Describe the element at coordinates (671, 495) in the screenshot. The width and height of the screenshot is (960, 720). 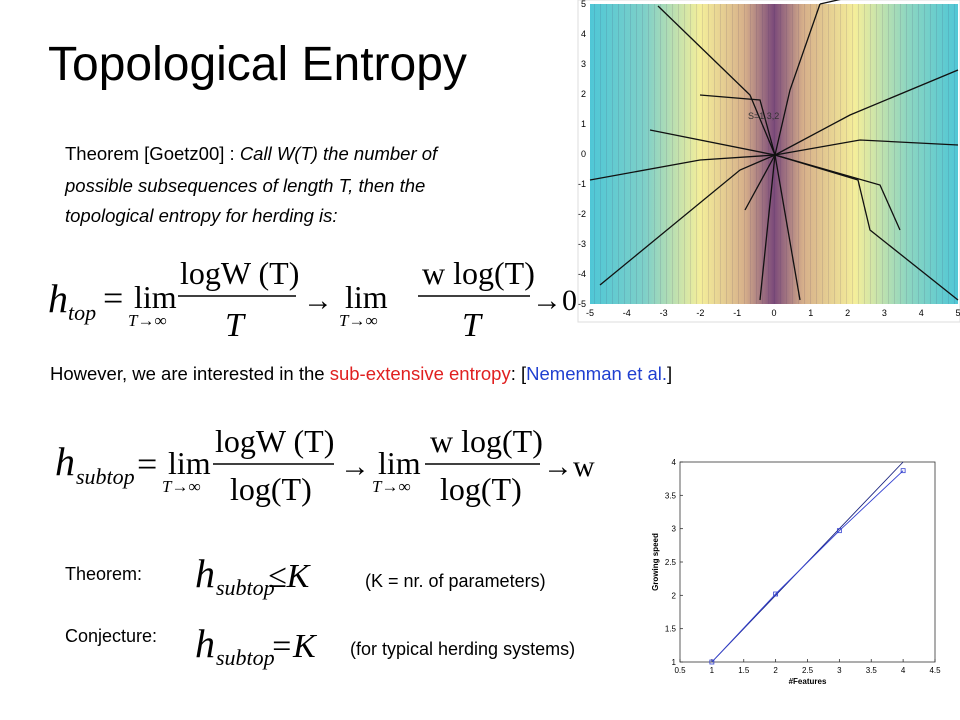
I see `y-tick-label: 3.5` at that location.